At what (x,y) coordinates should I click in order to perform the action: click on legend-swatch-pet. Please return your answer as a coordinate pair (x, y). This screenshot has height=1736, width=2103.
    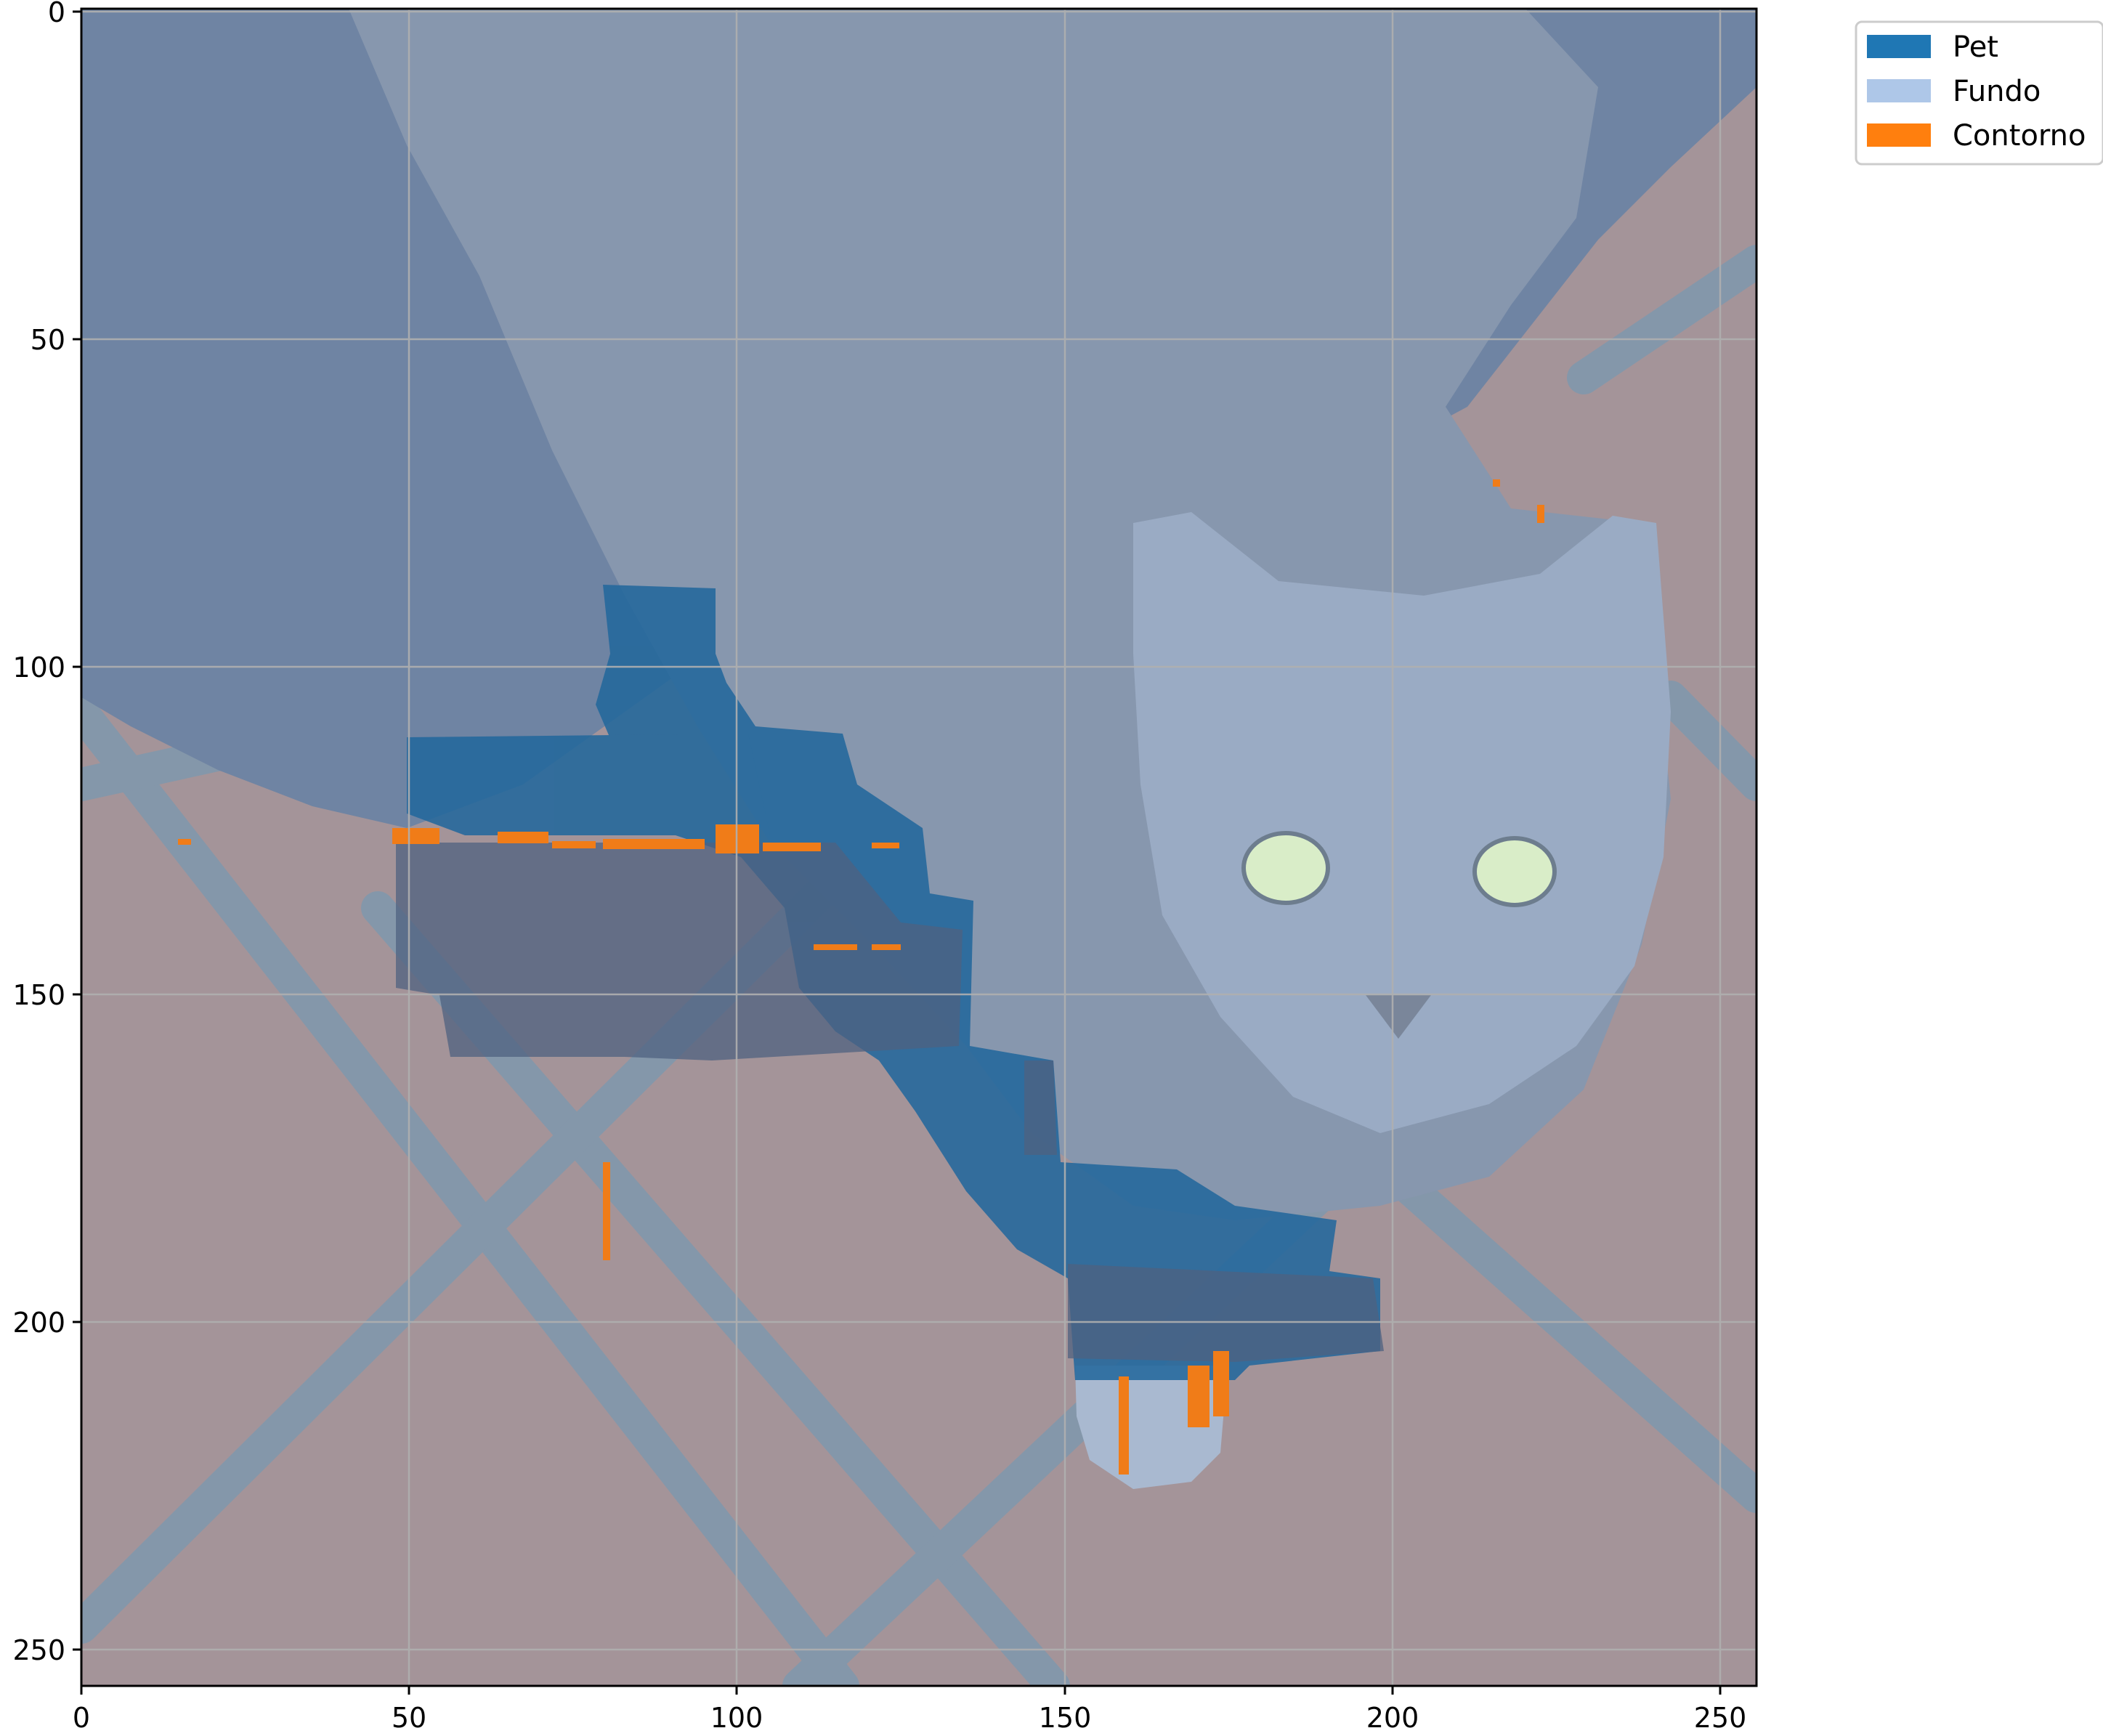
    Looking at the image, I should click on (1899, 46).